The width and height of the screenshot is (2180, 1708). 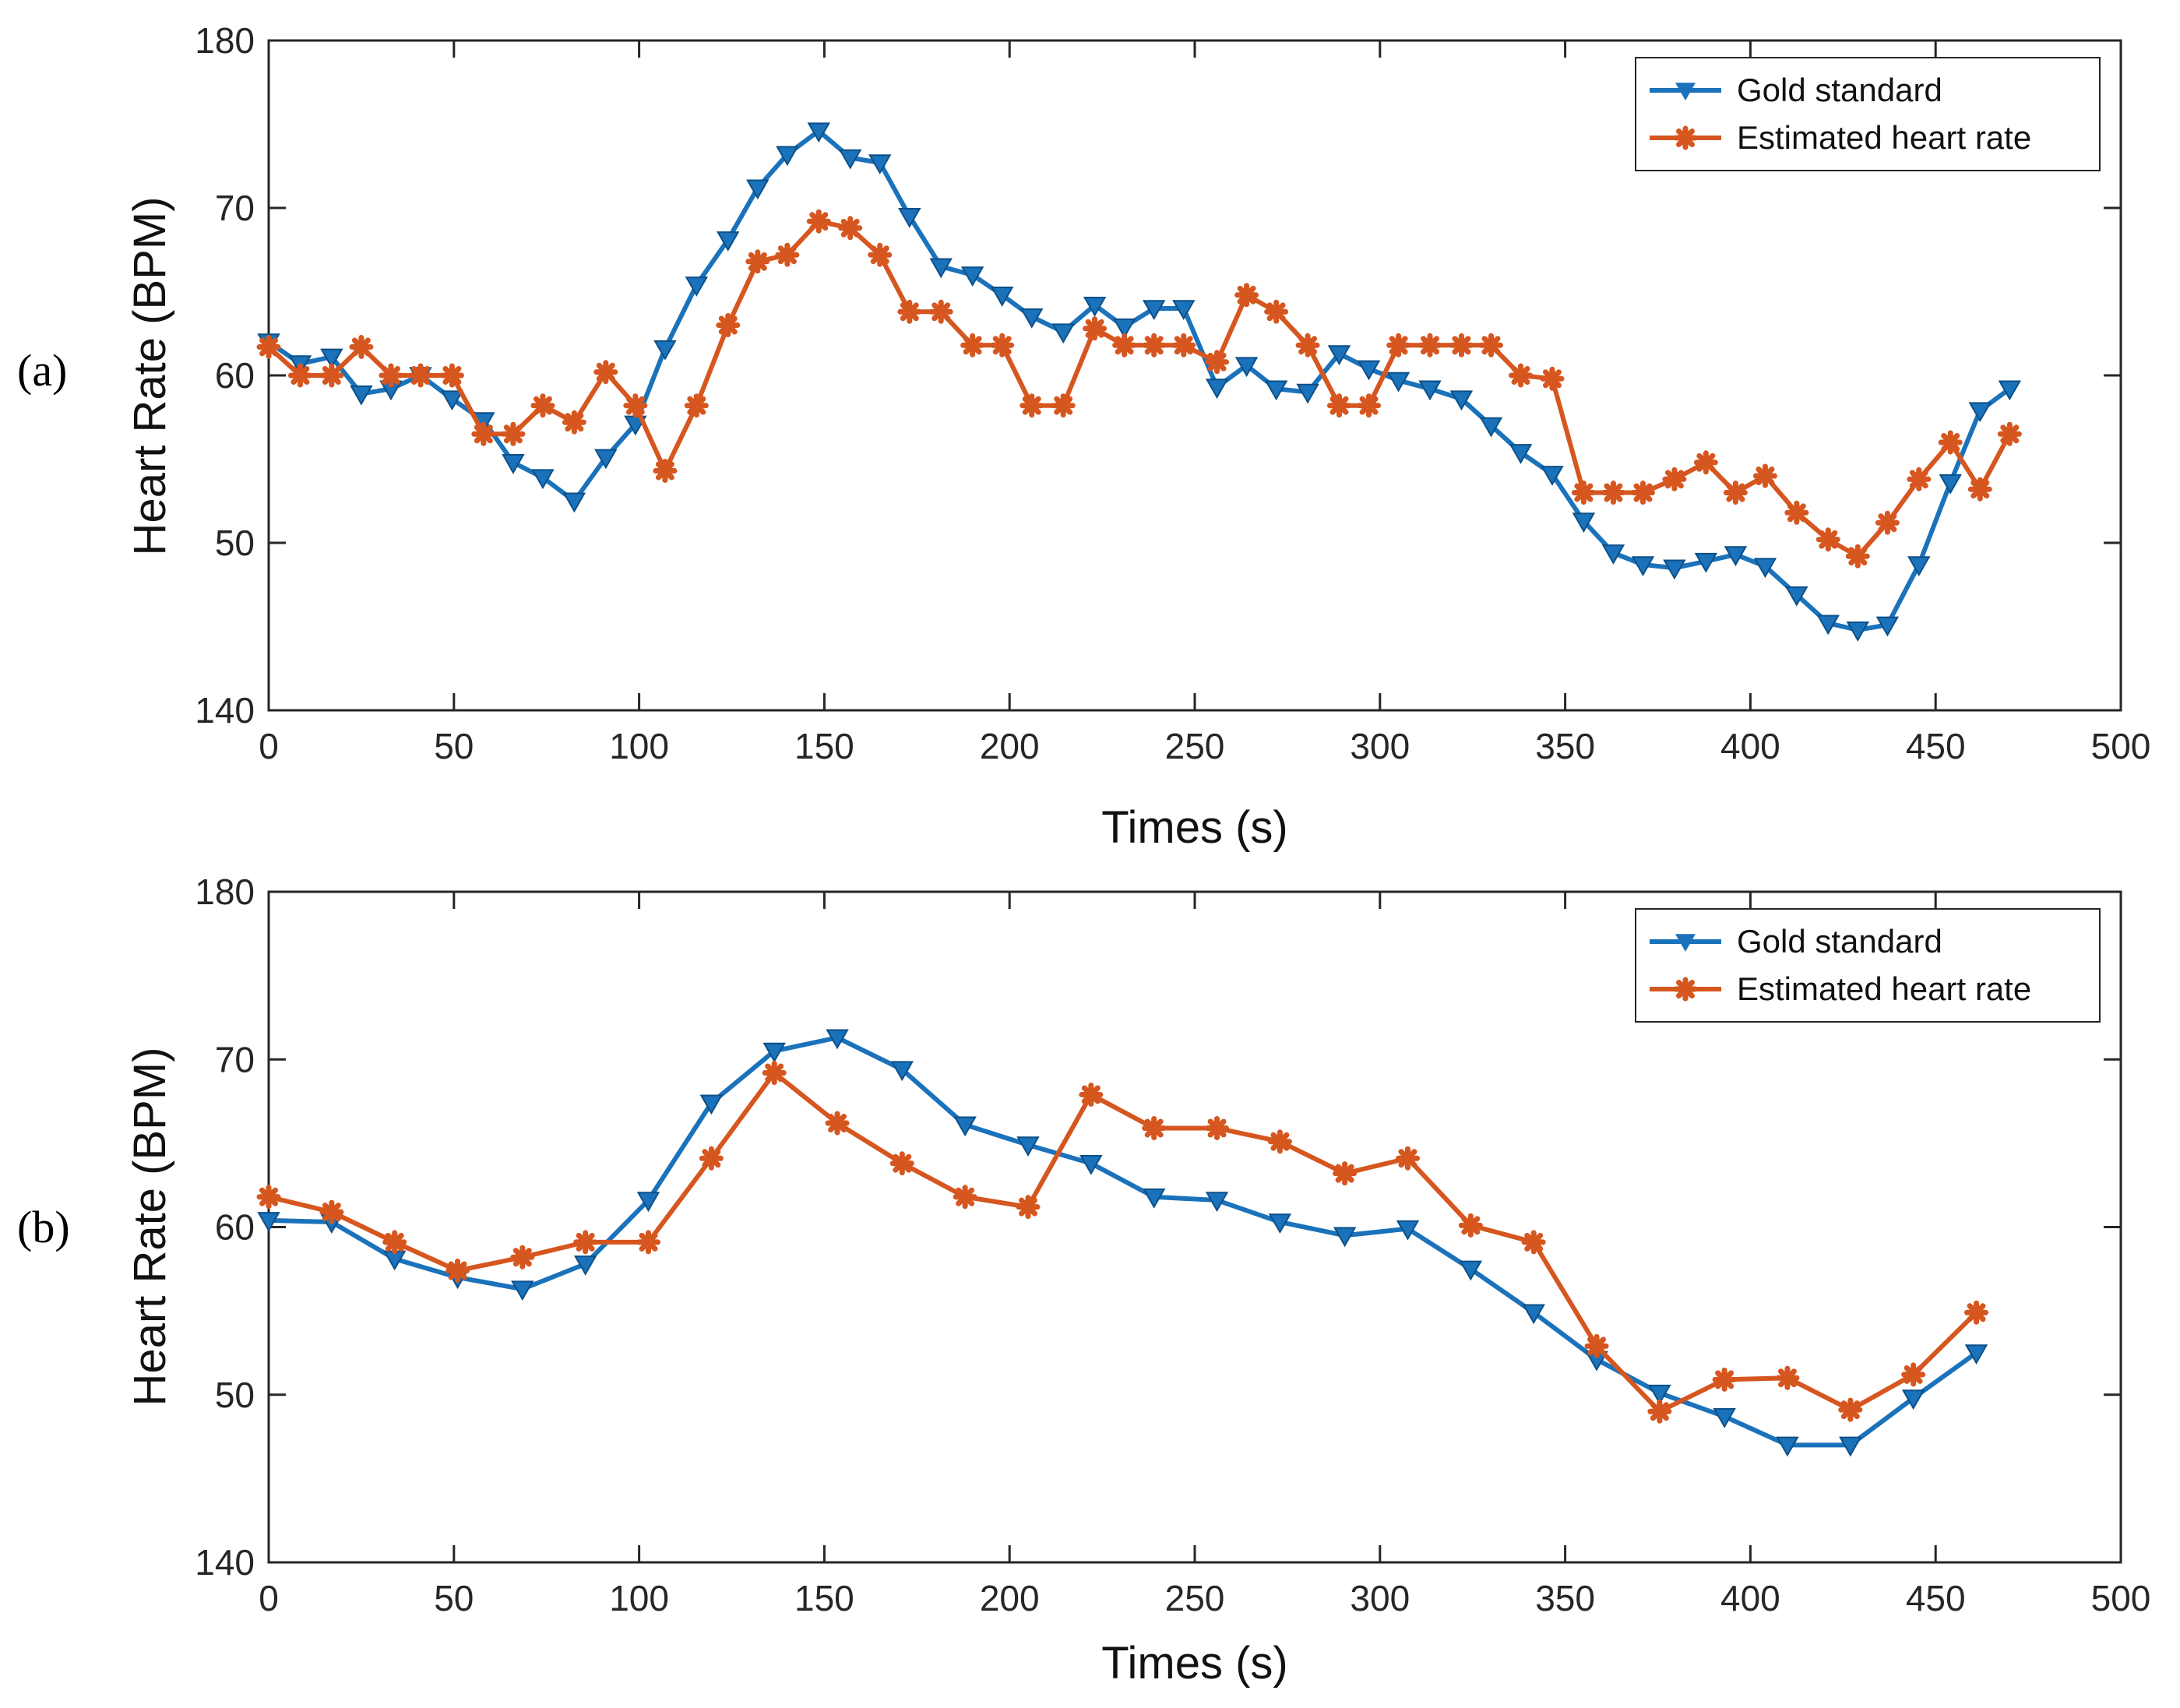 What do you see at coordinates (1884, 988) in the screenshot?
I see `legend-entry-label: Estimated heart rate` at bounding box center [1884, 988].